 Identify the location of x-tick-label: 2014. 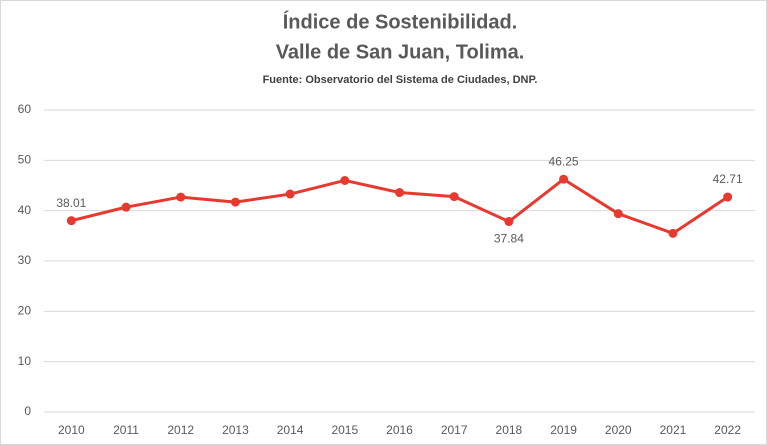
(290, 430).